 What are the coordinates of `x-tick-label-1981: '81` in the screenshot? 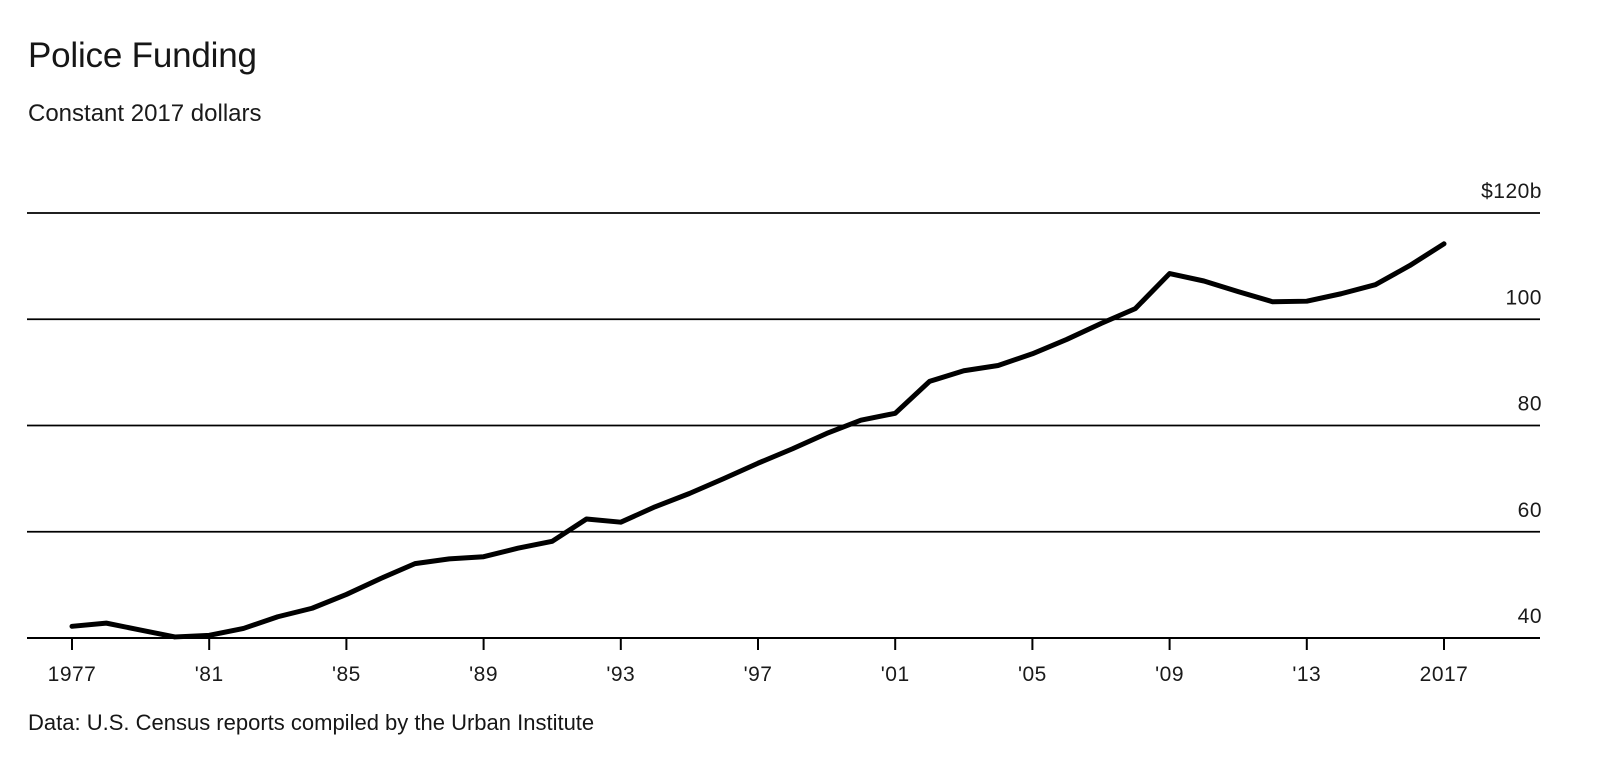 It's located at (209, 674).